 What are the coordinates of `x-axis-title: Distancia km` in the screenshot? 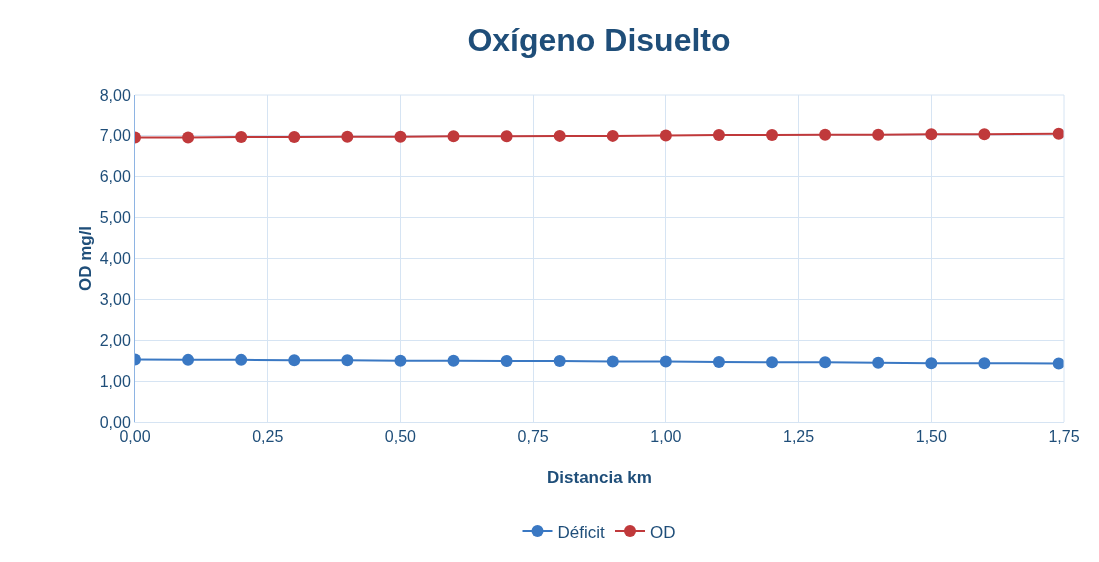 It's located at (599, 477).